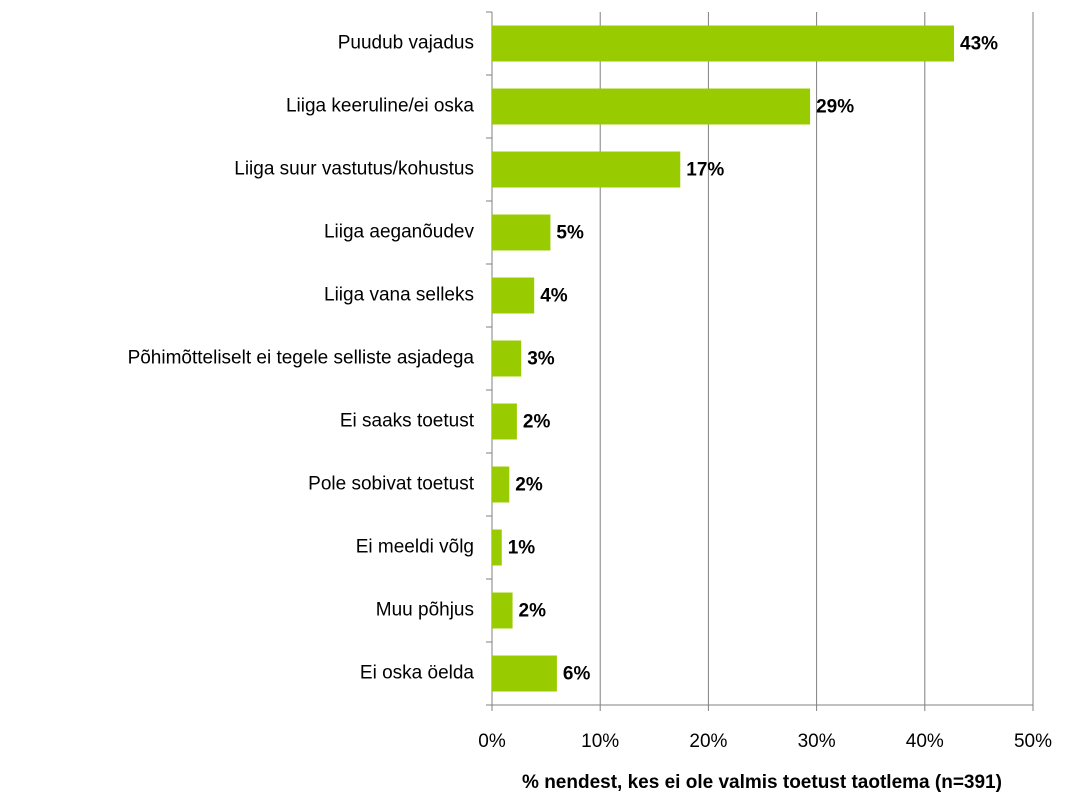 The image size is (1066, 796). What do you see at coordinates (979, 44) in the screenshot?
I see `value-label: 43%` at bounding box center [979, 44].